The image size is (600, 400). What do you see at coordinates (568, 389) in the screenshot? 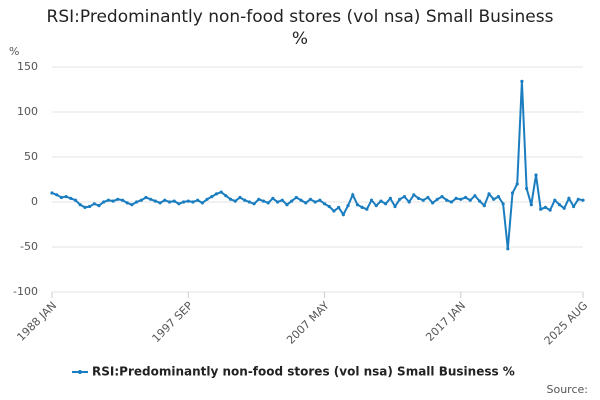
I see `source: Source:` at bounding box center [568, 389].